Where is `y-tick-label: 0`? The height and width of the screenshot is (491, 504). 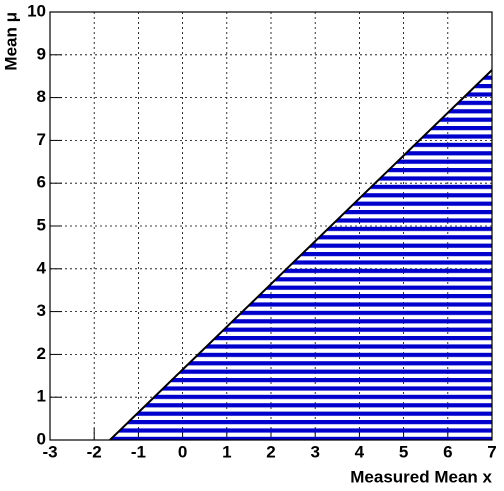
y-tick-label: 0 is located at coordinates (41, 438).